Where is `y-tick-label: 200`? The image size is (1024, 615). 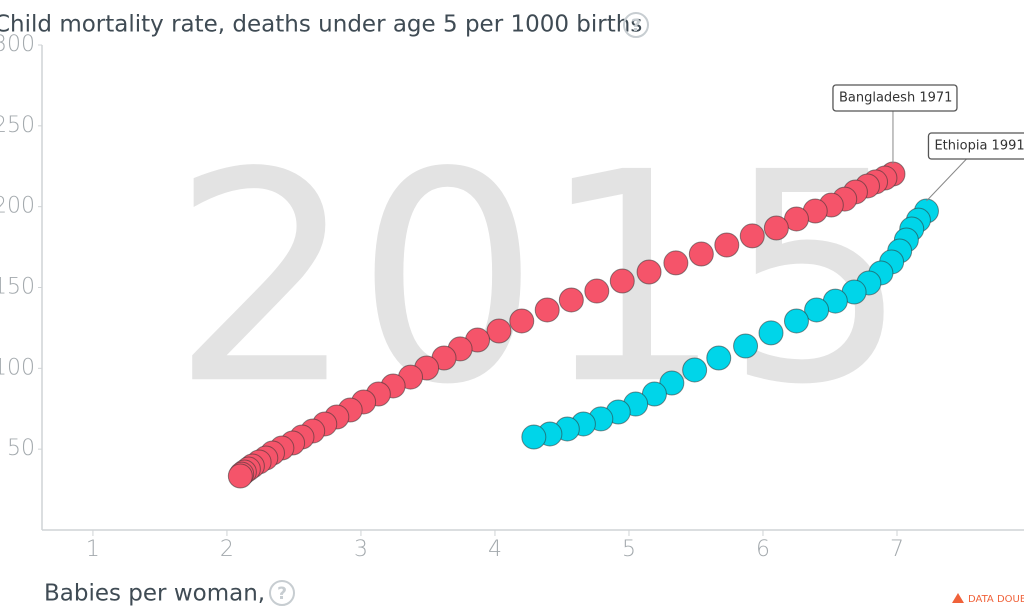
y-tick-label: 200 is located at coordinates (17, 206).